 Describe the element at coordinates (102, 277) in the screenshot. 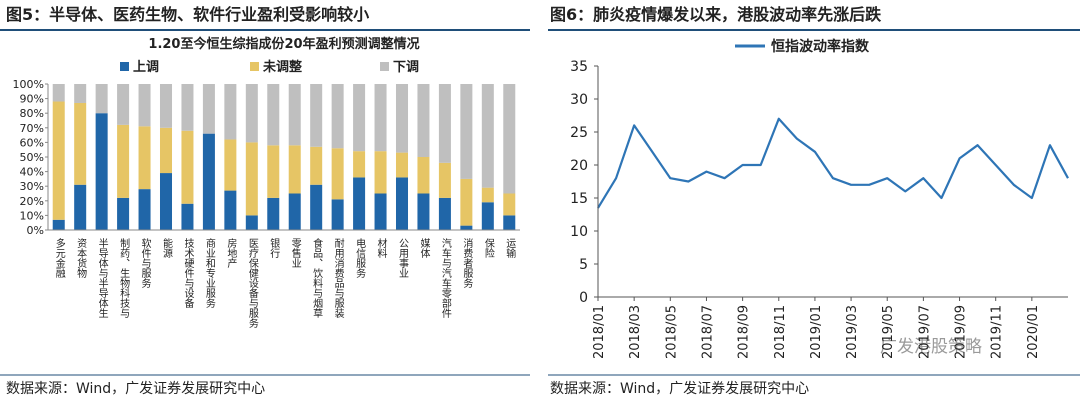

I see `x-tick-label: 半导体与半导体生` at that location.